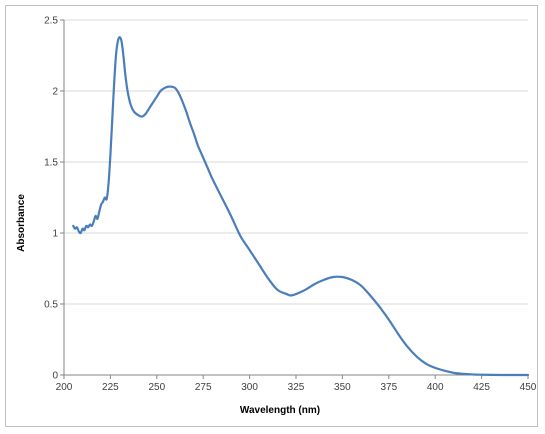  I want to click on y-tick-1.5: 1.5, so click(51, 163).